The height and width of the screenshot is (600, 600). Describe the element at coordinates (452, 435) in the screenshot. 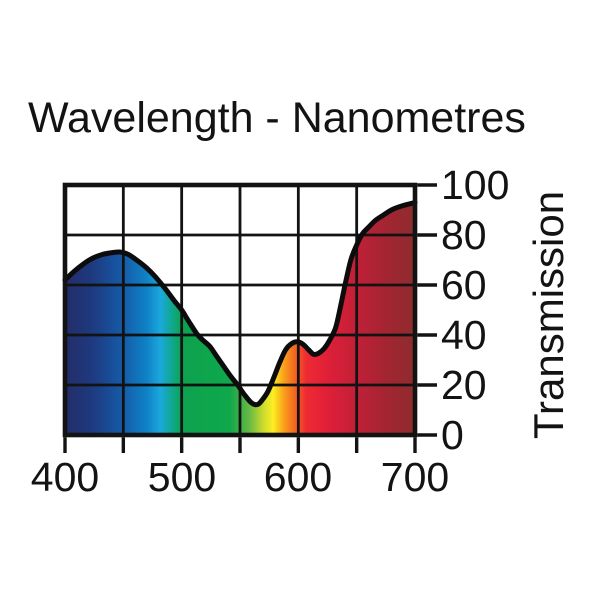

I see `y-tick-label-0: 0` at that location.